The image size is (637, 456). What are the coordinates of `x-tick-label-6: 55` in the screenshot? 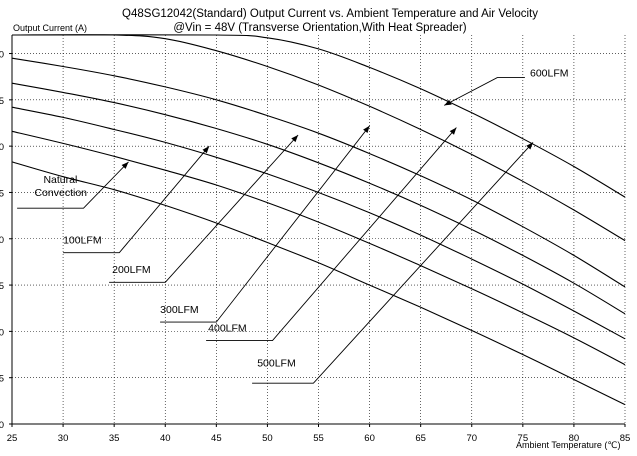 It's located at (318, 438).